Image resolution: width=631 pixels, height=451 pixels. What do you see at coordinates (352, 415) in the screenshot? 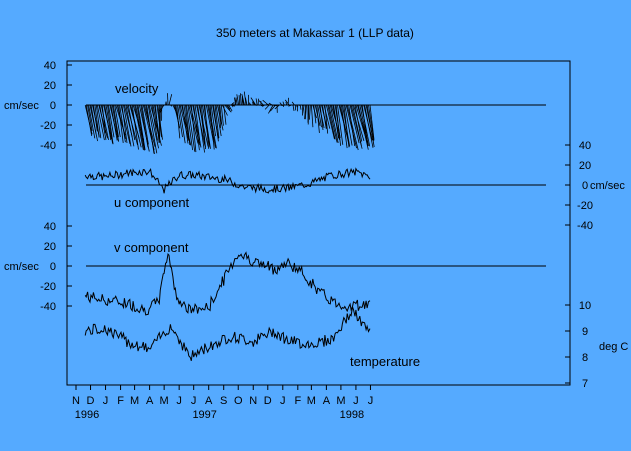
I see `x-year-label: 1998` at bounding box center [352, 415].